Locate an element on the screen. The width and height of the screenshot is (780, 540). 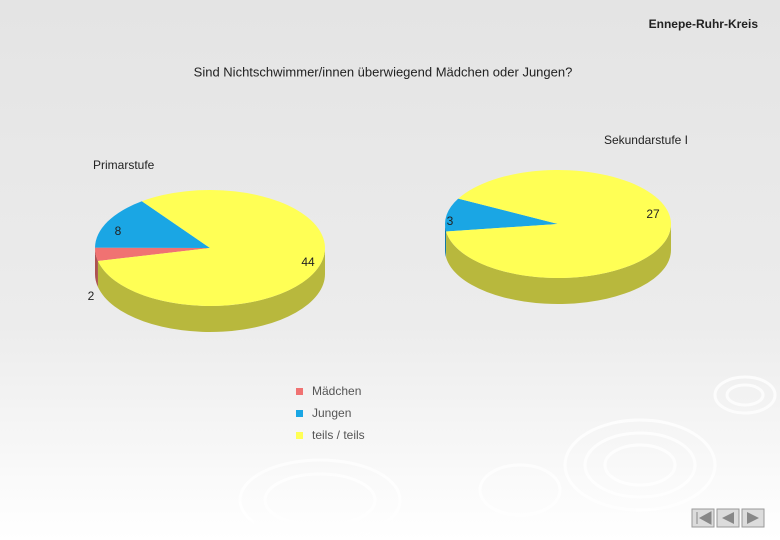
data-label: 27 is located at coordinates (653, 214).